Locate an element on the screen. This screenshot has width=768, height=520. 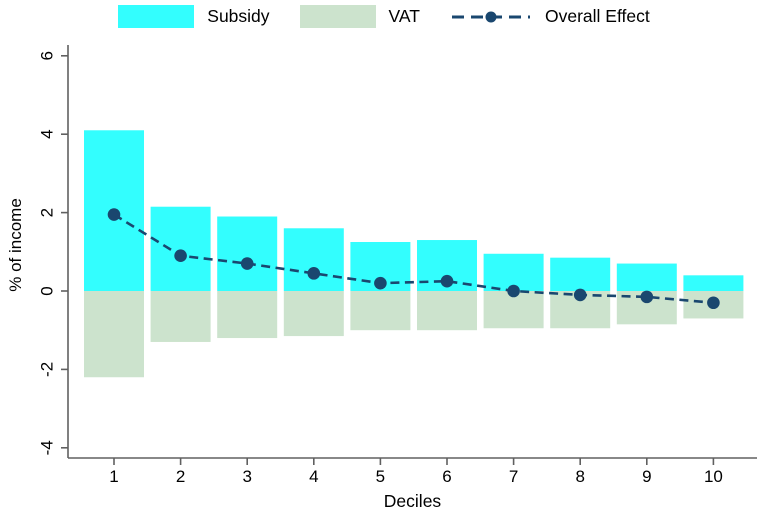
dashed-line-marker-icon is located at coordinates (490, 16).